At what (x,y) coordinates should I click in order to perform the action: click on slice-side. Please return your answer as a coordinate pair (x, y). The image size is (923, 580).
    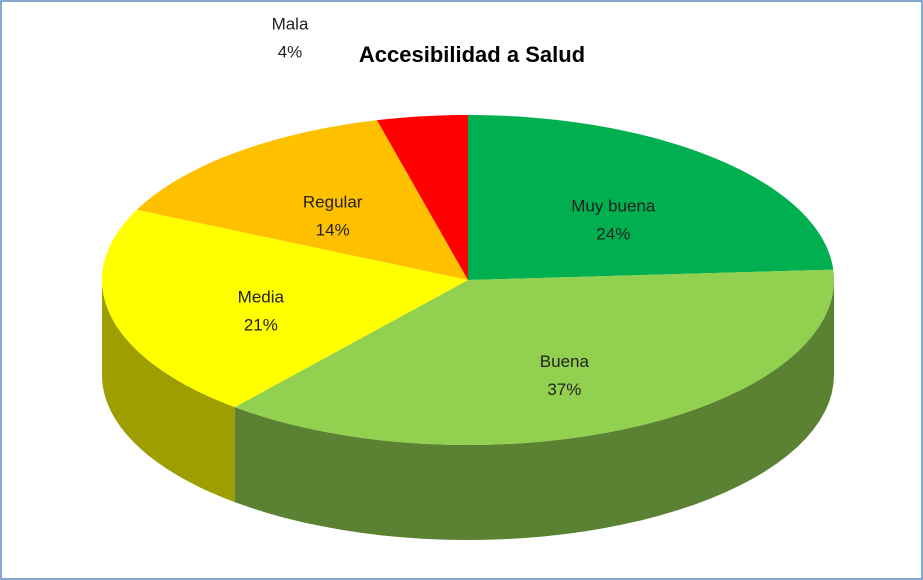
    Looking at the image, I should click on (168, 391).